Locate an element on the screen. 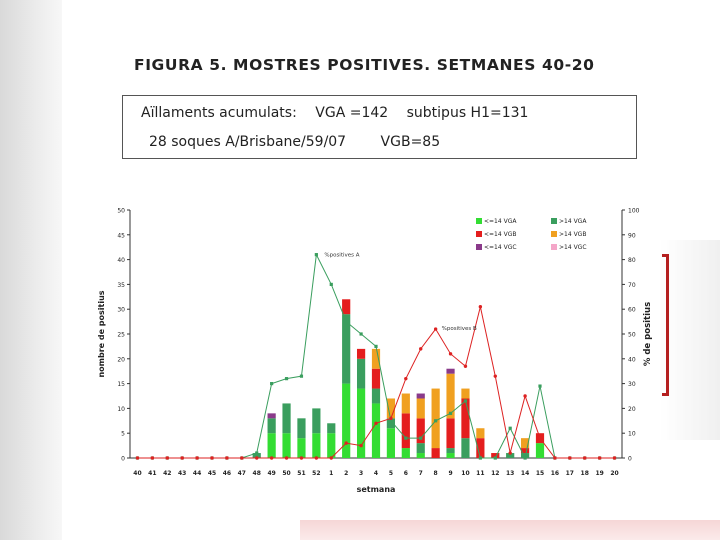 The width and height of the screenshot is (720, 540). y2-tick-label: 0 is located at coordinates (630, 459).